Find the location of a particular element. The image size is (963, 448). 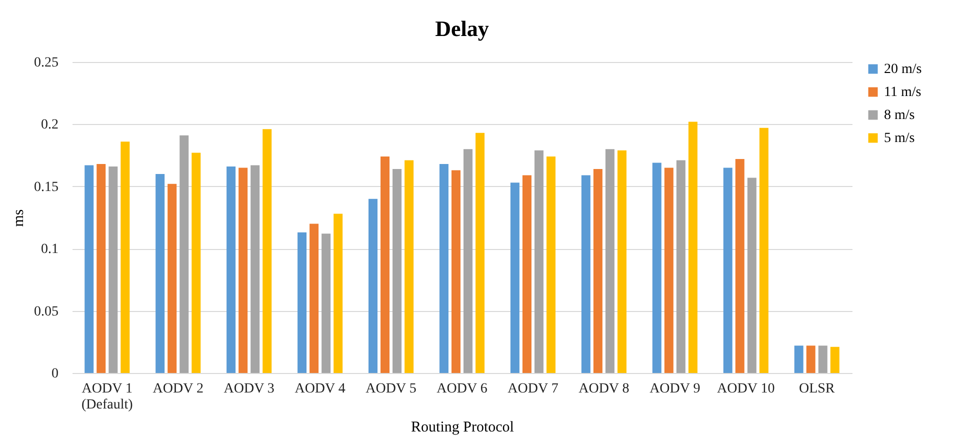

y-axis-title: ms is located at coordinates (19, 218).